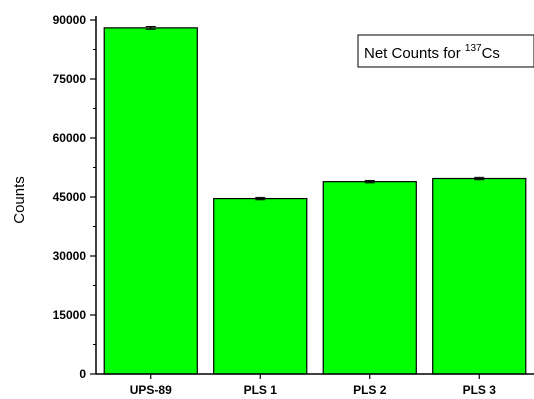 This screenshot has height=399, width=534. Describe the element at coordinates (370, 390) in the screenshot. I see `x-tick-label: PLS 2` at that location.